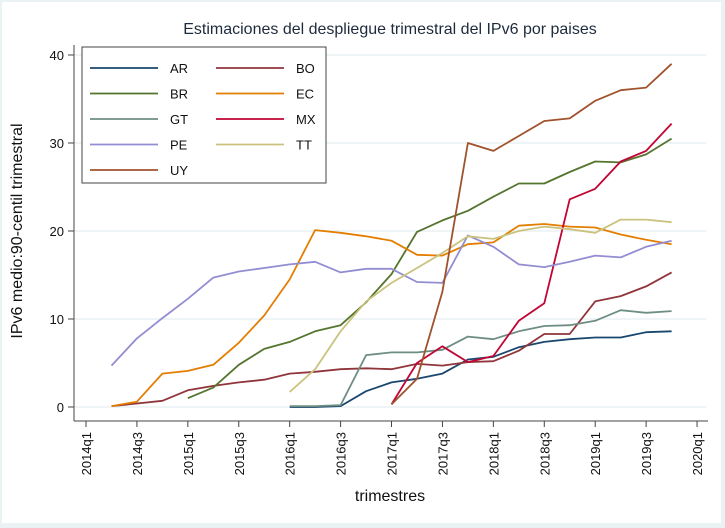 The width and height of the screenshot is (725, 528). What do you see at coordinates (139, 145) in the screenshot?
I see `legend-item-pe: PE` at bounding box center [139, 145].